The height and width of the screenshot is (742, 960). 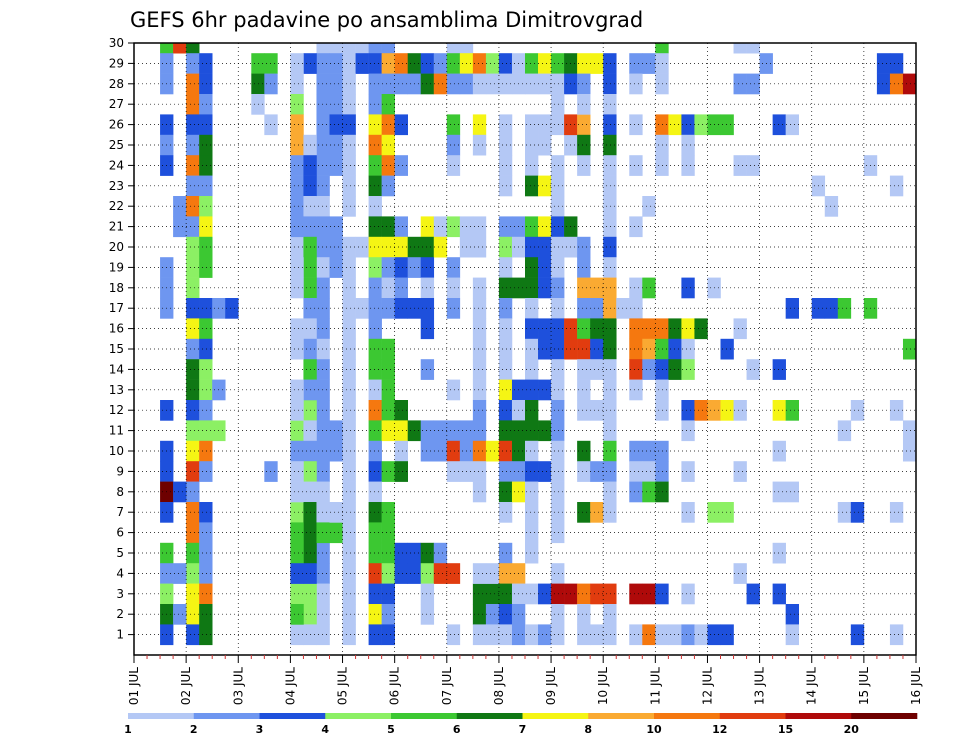 I want to click on y-tick-label: 11, so click(x=116, y=431).